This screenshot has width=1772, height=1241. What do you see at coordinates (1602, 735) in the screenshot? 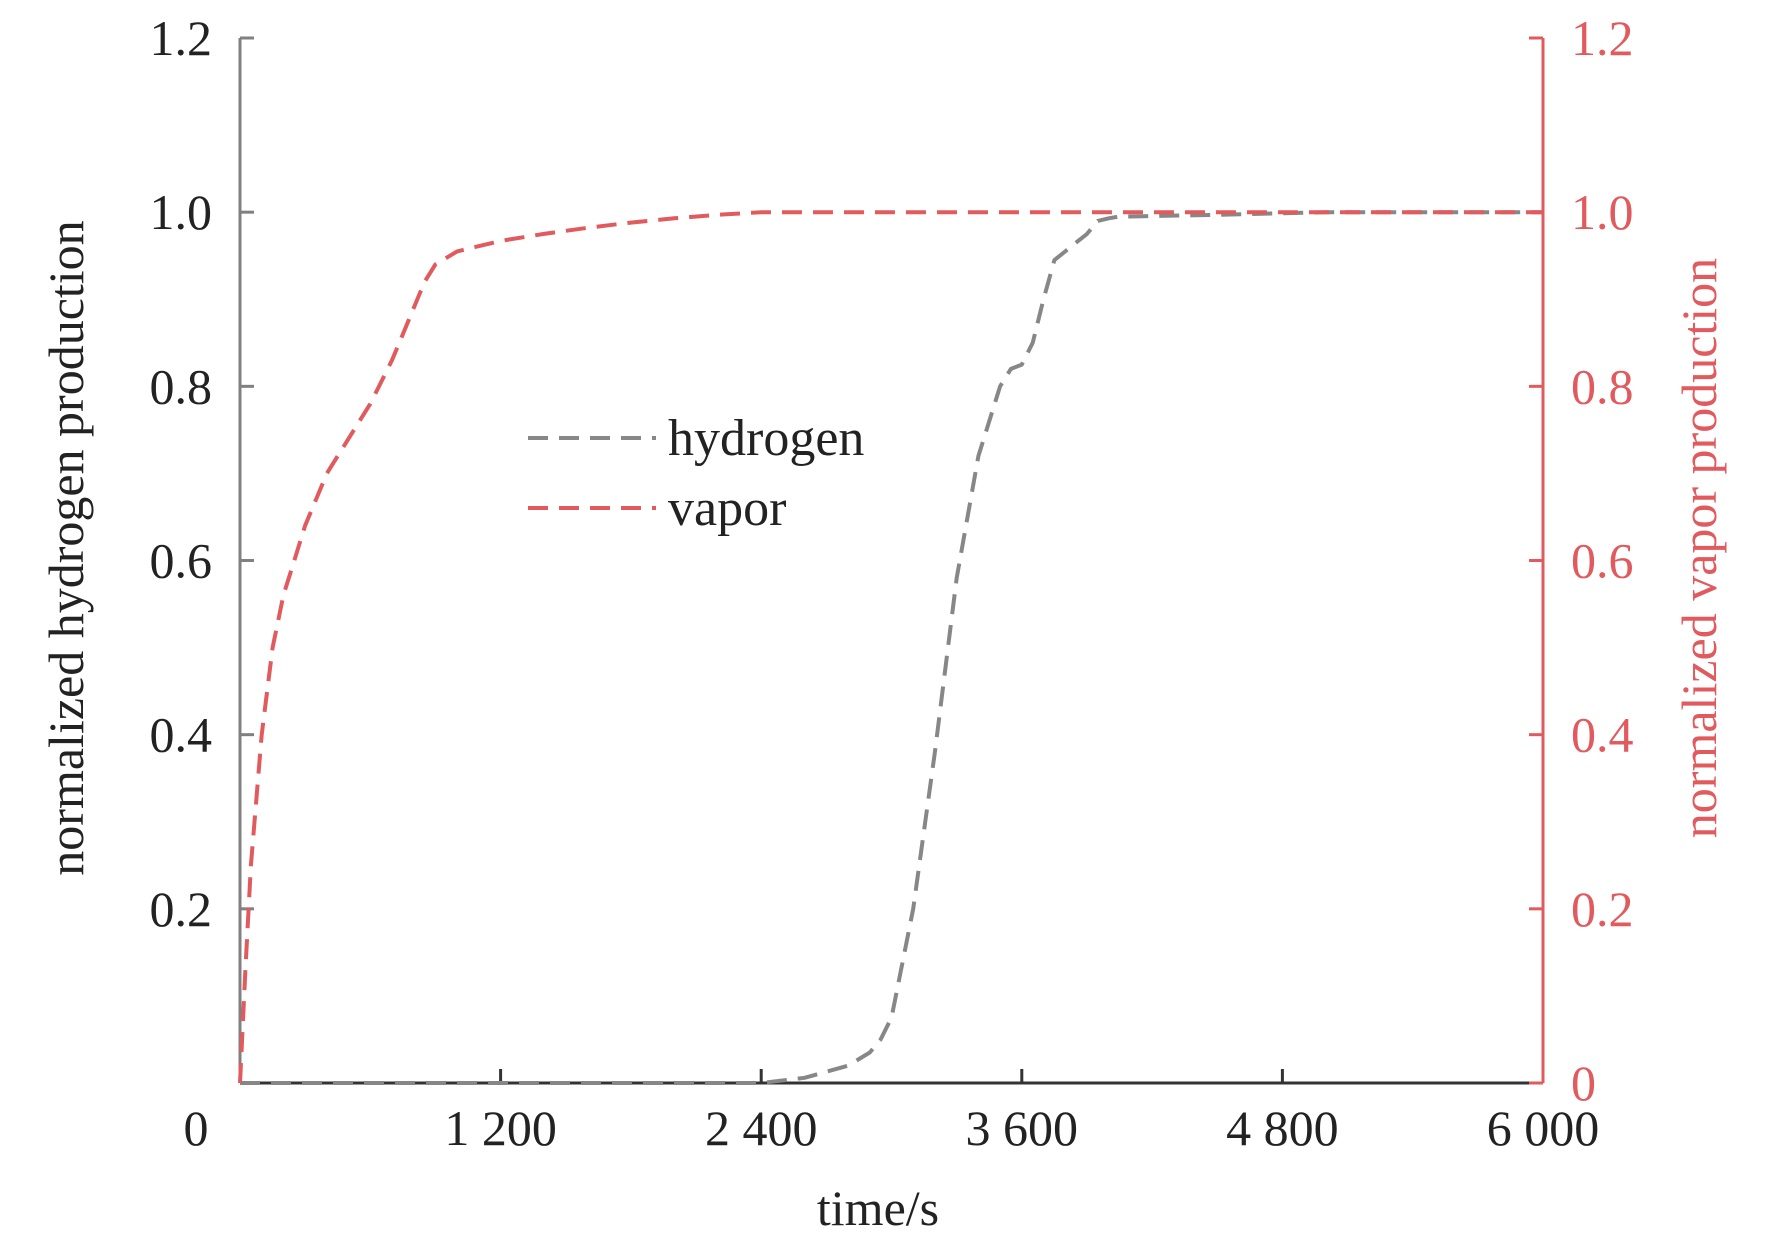
I see `right-y-tick-label: 0.4` at bounding box center [1602, 735].